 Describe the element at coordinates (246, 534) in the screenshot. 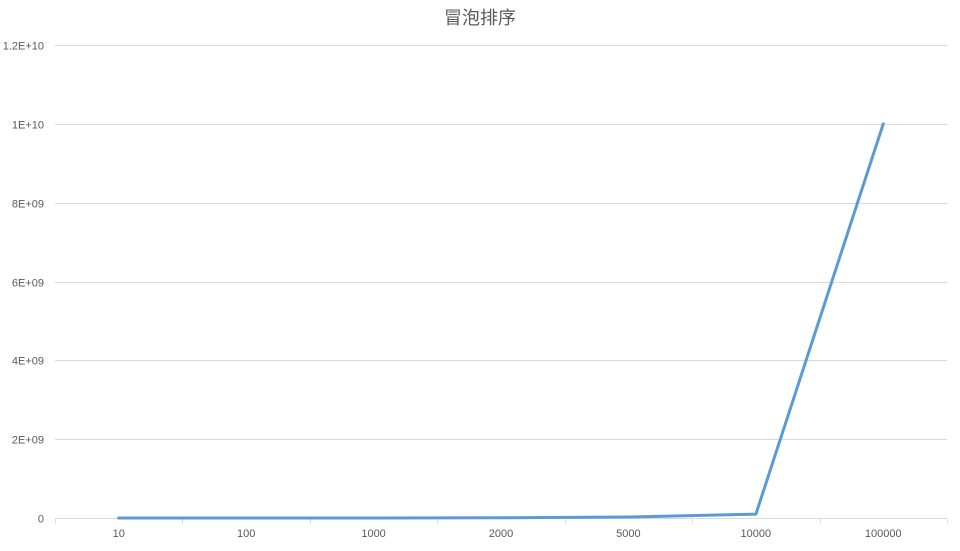

I see `x-tick-label: 100` at that location.